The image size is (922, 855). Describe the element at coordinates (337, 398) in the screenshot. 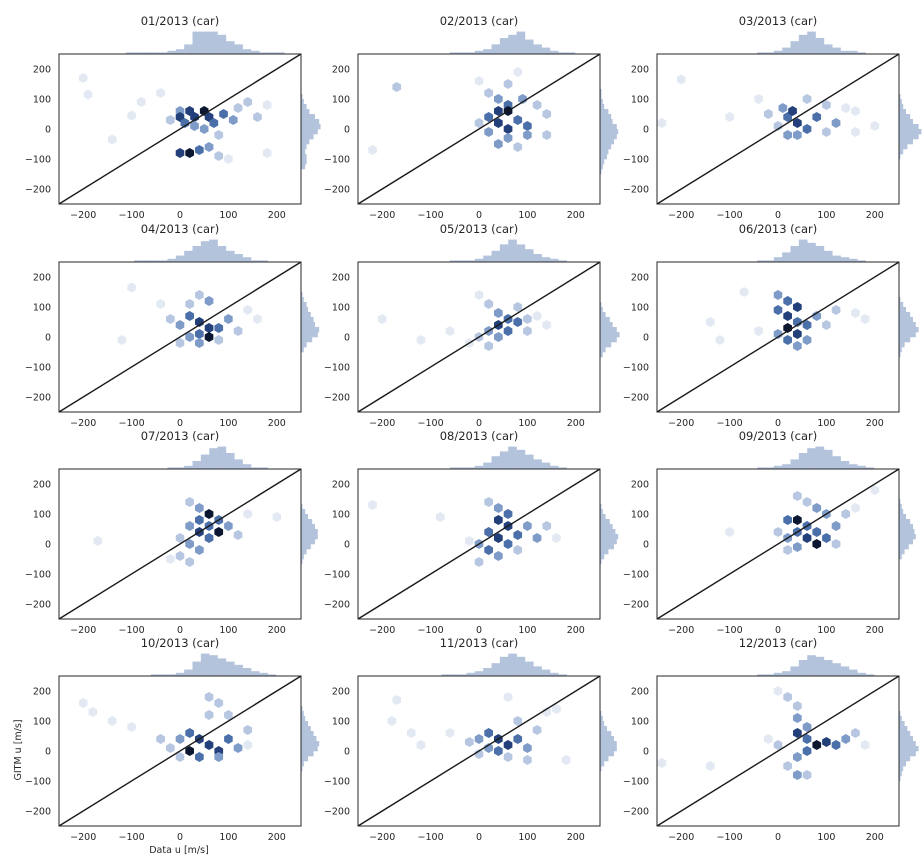

I see `y-tick-label: −200` at that location.